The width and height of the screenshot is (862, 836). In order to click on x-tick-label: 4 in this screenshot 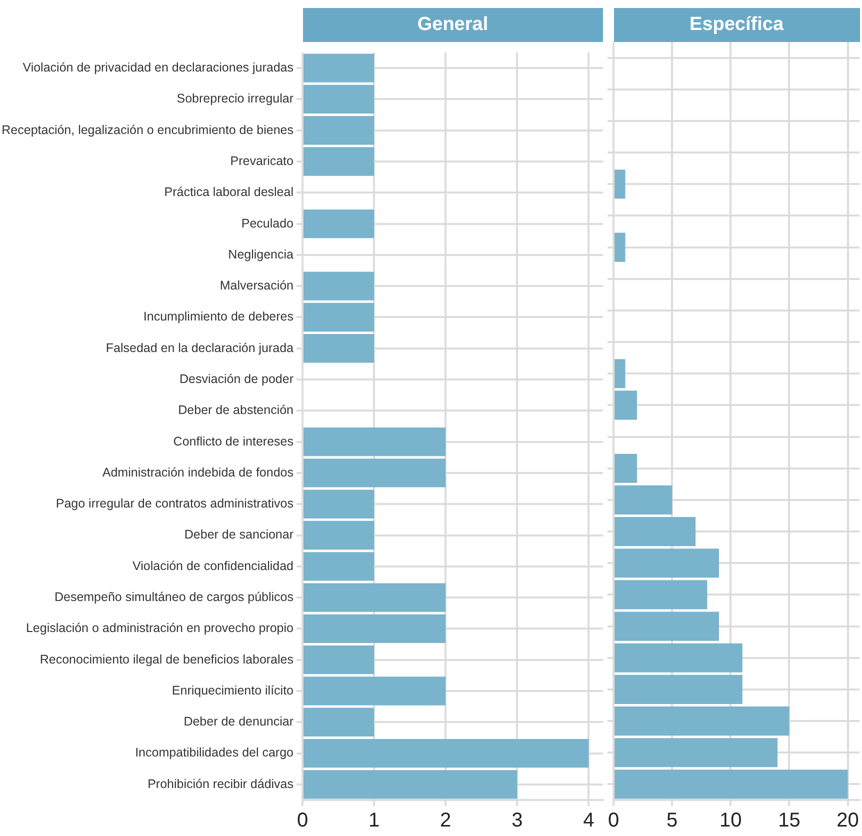, I will do `click(588, 821)`.